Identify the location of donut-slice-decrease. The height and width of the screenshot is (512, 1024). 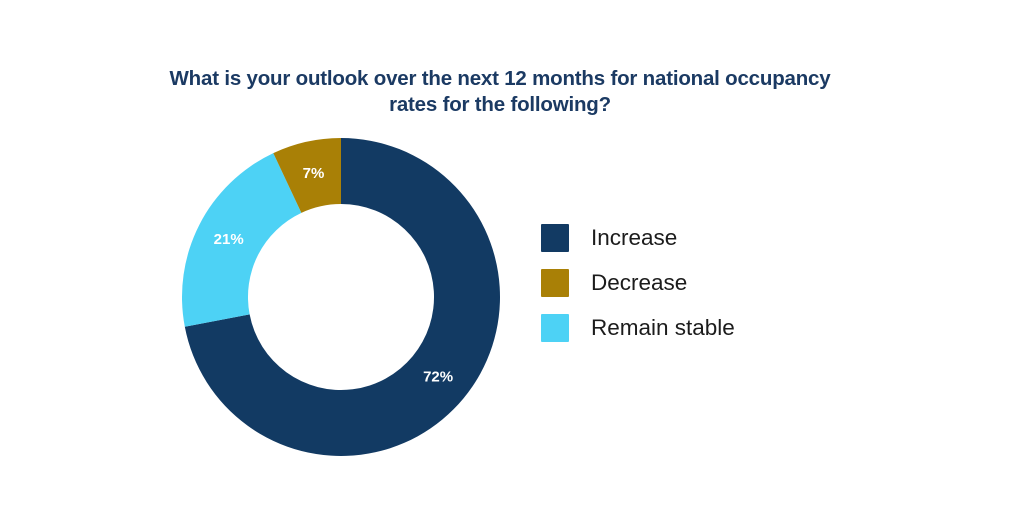
(307, 175).